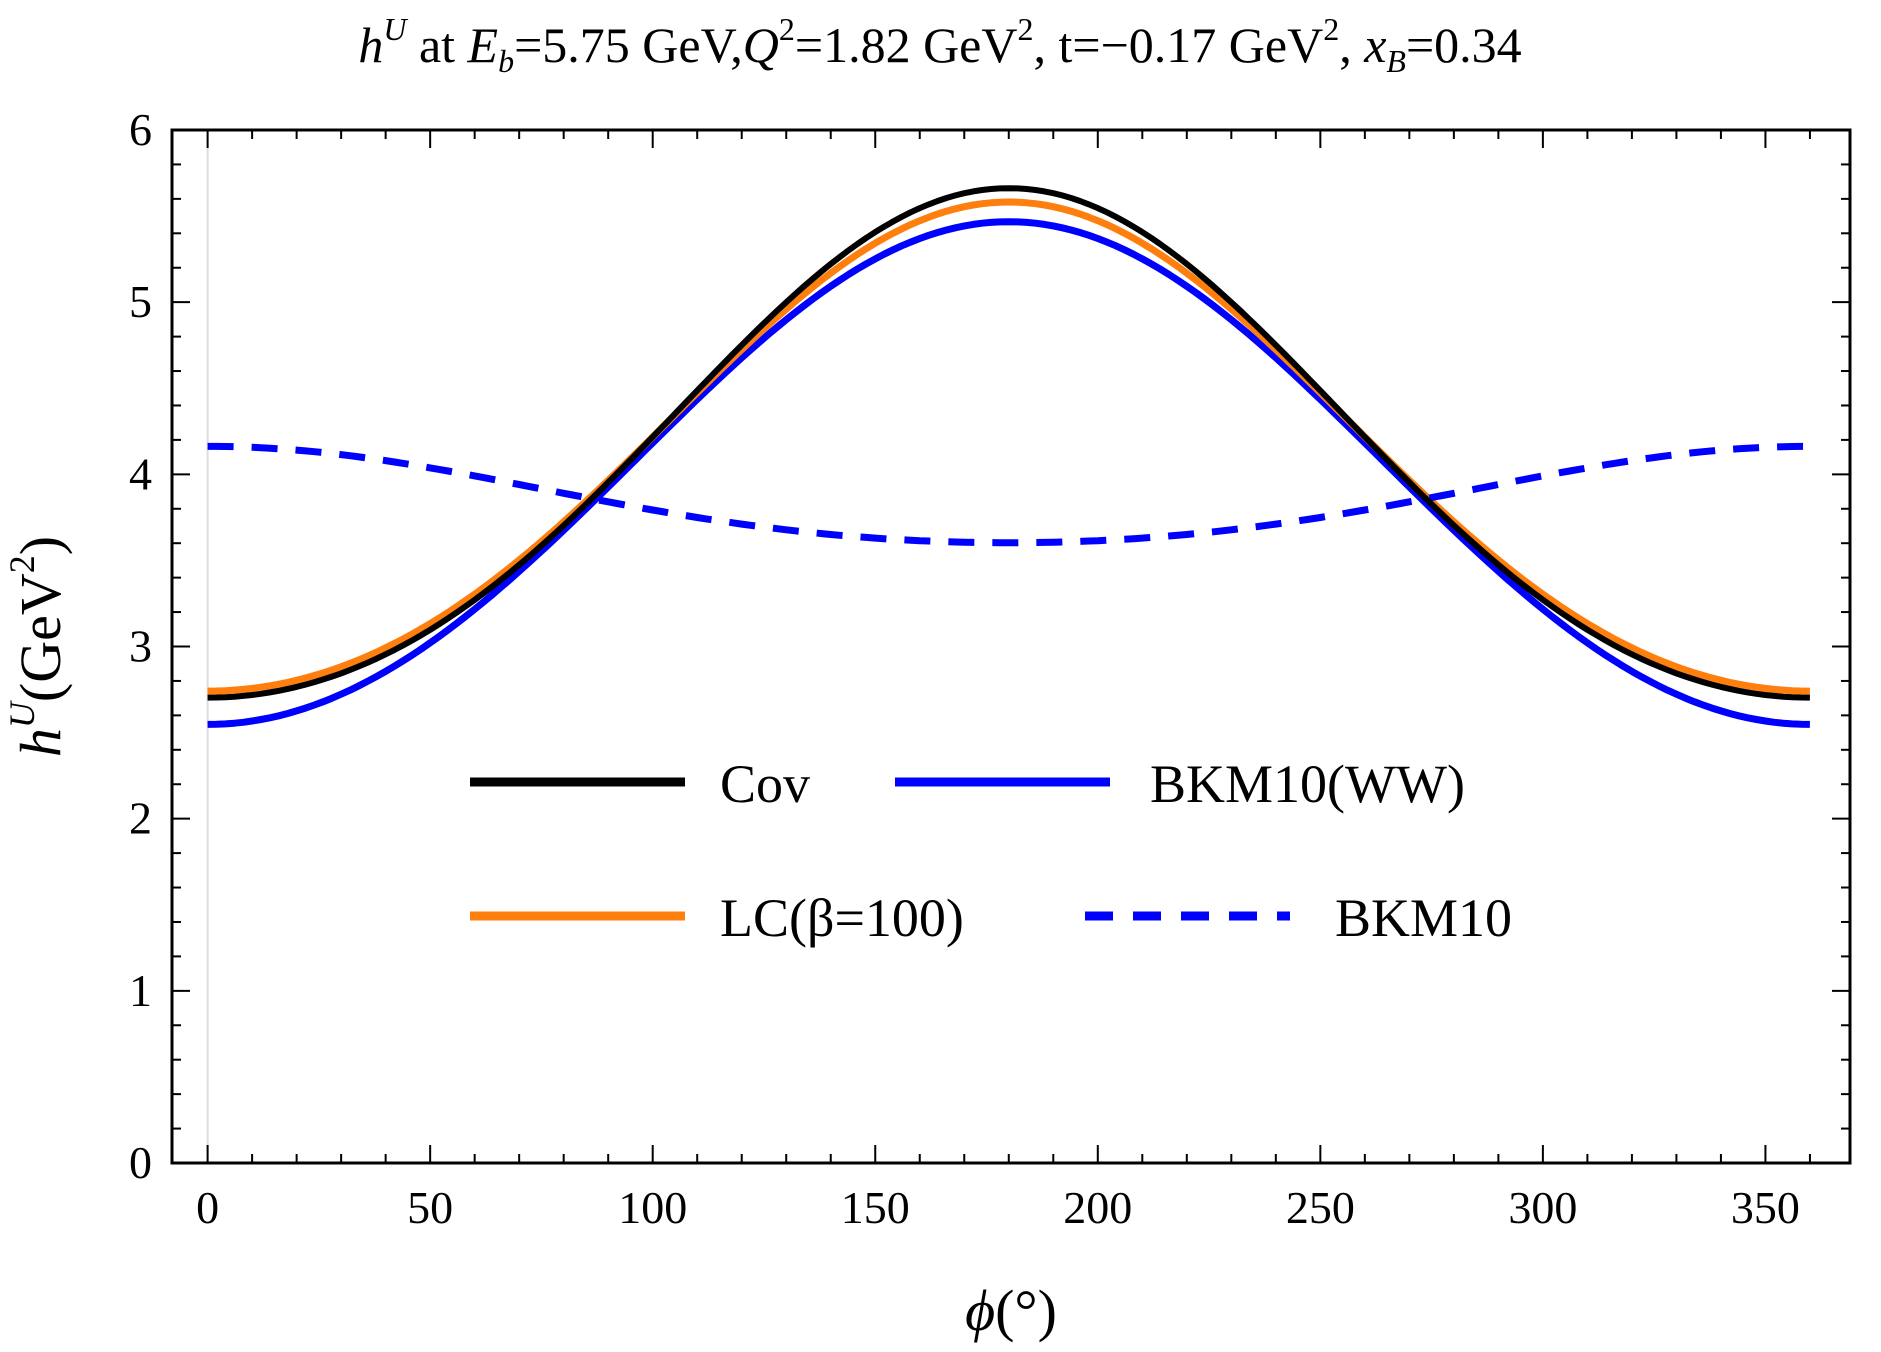 This screenshot has width=1881, height=1352. What do you see at coordinates (140, 1162) in the screenshot?
I see `y-tick-label: 0` at bounding box center [140, 1162].